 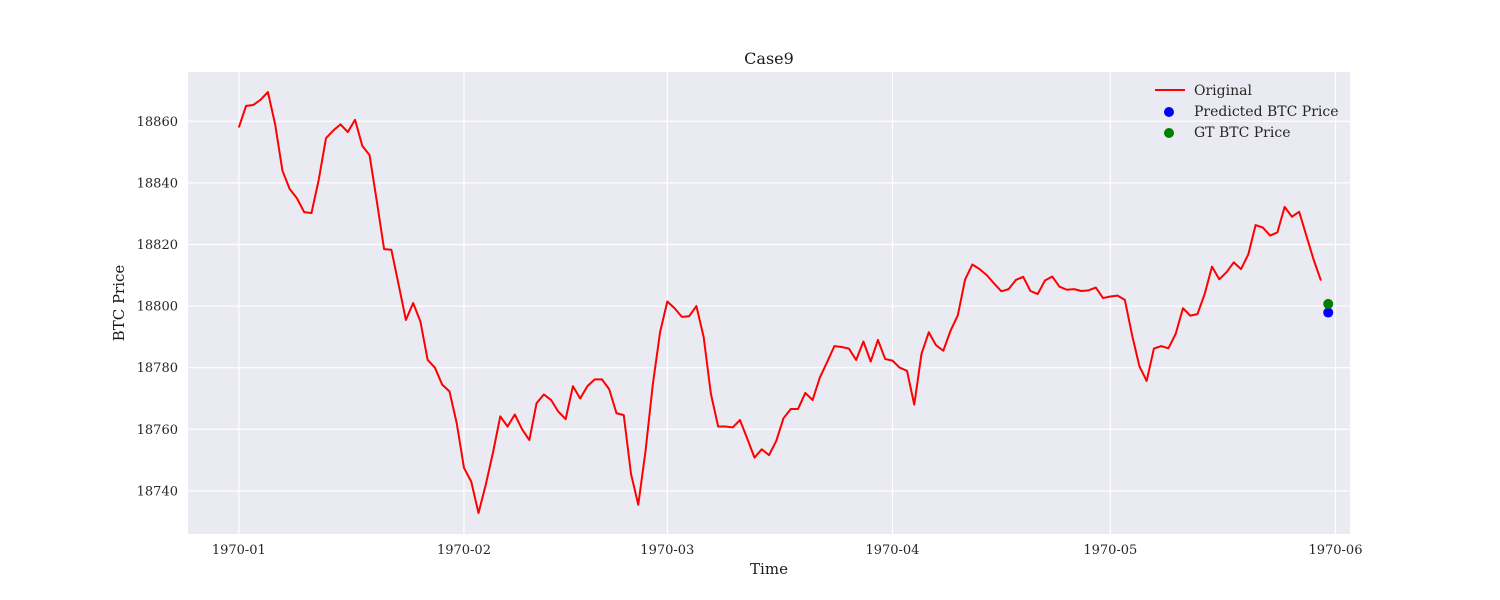 What do you see at coordinates (1328, 303) in the screenshot?
I see `gt-price-point` at bounding box center [1328, 303].